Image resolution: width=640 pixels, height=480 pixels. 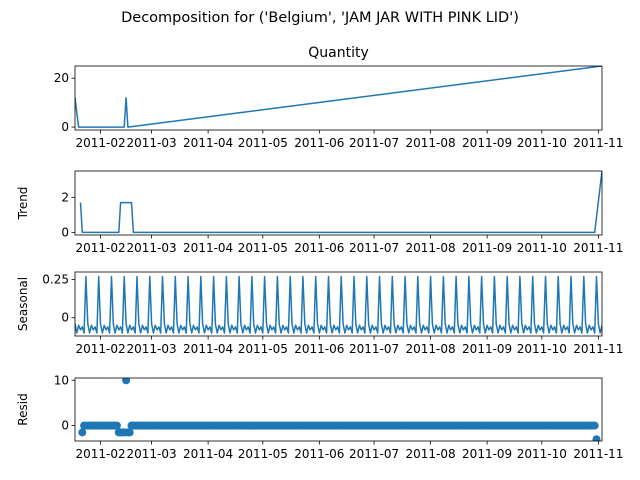 I want to click on panel-seasonal-ytick-label: 0, so click(x=65, y=318).